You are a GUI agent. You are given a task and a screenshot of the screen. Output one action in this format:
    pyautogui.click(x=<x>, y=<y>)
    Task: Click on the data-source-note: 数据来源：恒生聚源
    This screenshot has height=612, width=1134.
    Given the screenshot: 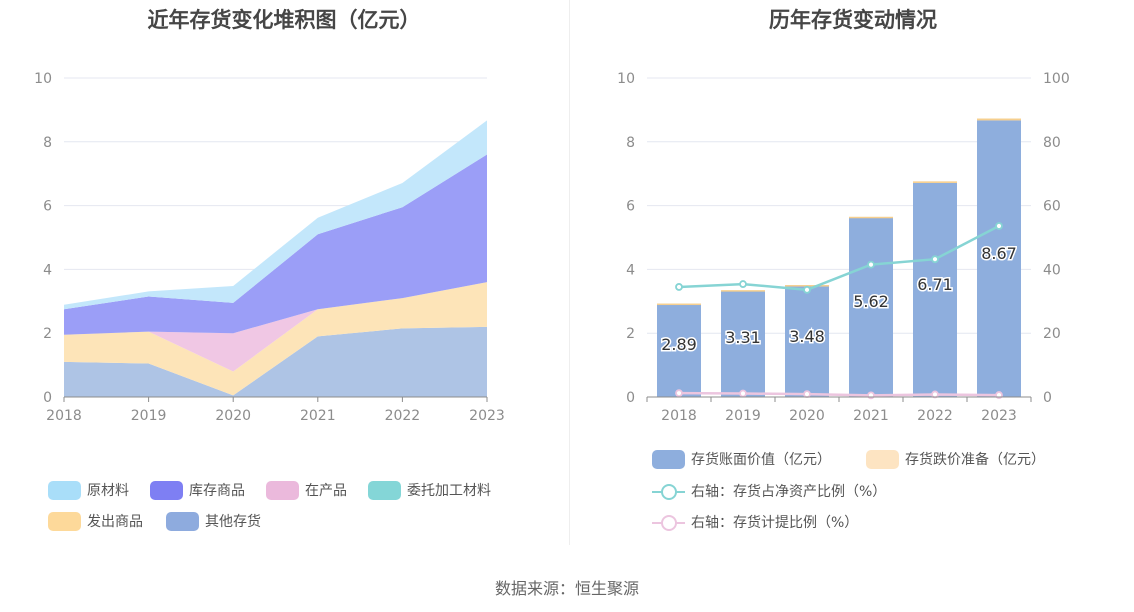 What is the action you would take?
    pyautogui.click(x=566, y=588)
    